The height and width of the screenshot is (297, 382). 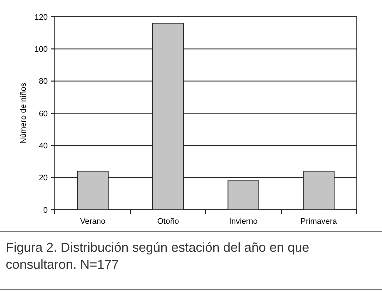 I want to click on y-axis-title: Número de niños, so click(x=23, y=113).